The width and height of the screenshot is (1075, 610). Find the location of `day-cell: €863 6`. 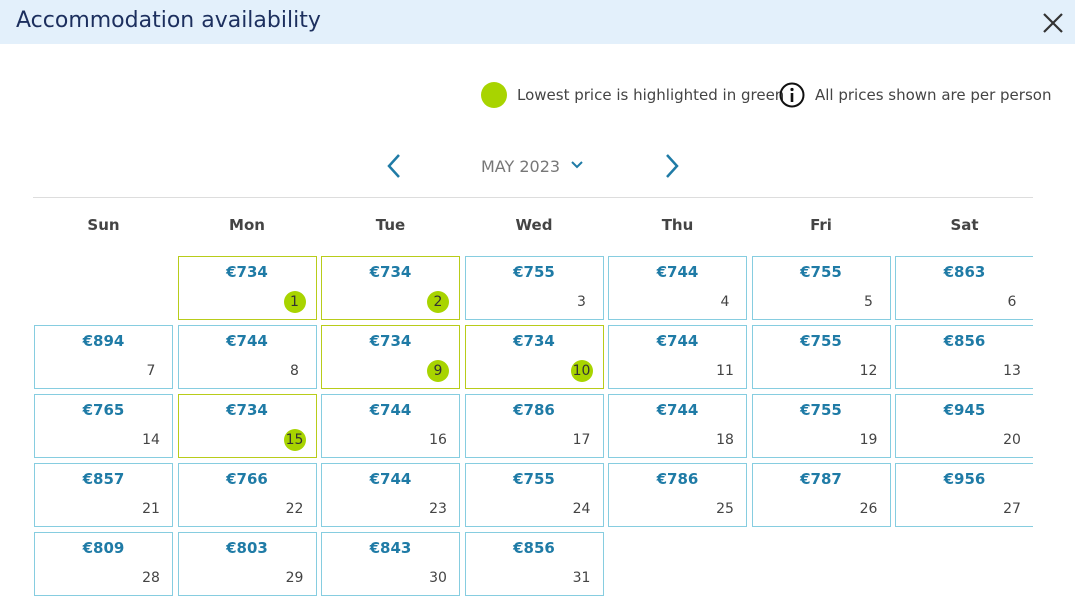

day-cell: €863 6 is located at coordinates (964, 288).